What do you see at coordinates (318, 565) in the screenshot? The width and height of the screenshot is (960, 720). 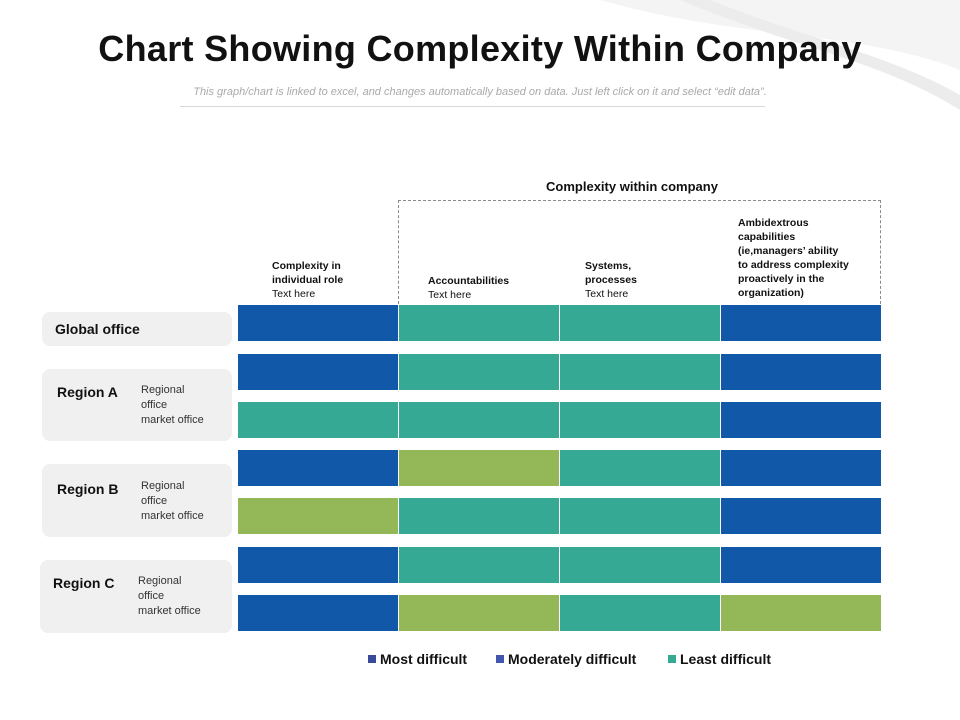 I see `cell-row6-individual-role` at bounding box center [318, 565].